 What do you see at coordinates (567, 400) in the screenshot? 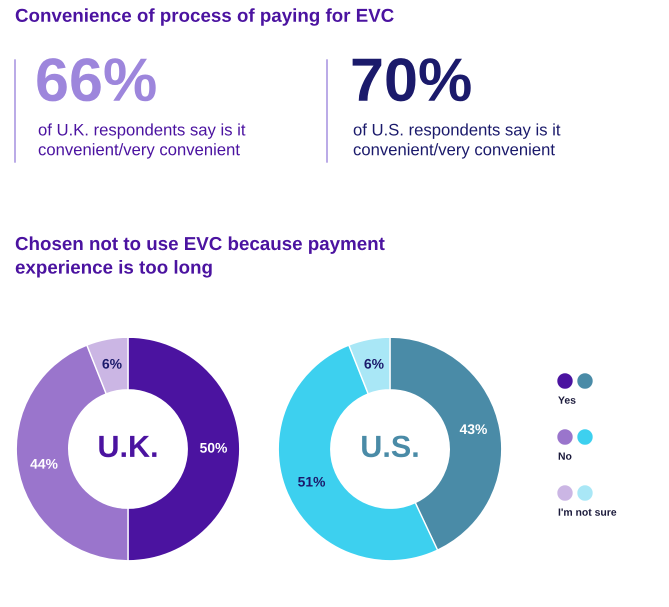
I see `legend-label: Yes` at bounding box center [567, 400].